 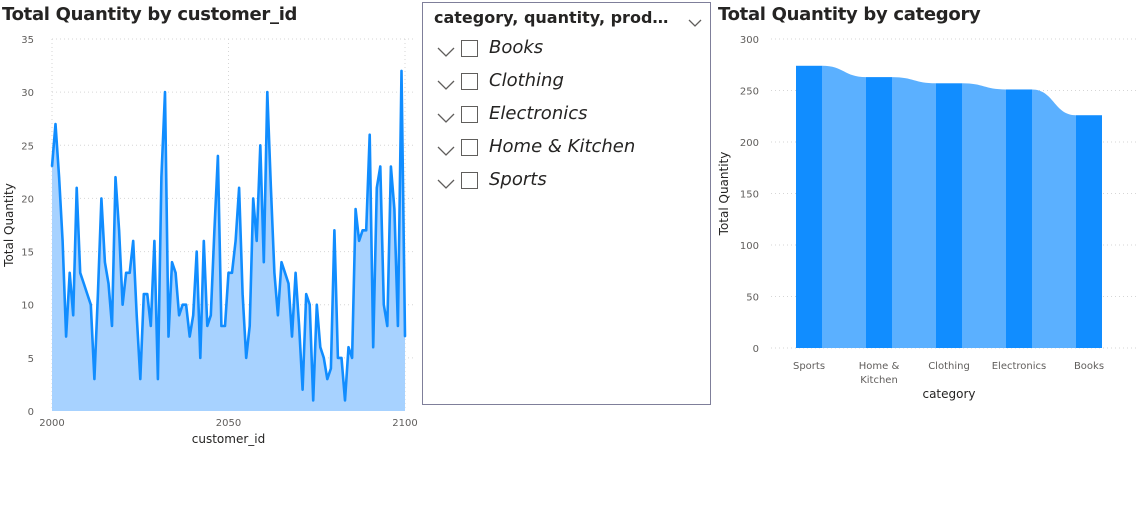 What do you see at coordinates (749, 143) in the screenshot?
I see `y-tick-label: 200` at bounding box center [749, 143].